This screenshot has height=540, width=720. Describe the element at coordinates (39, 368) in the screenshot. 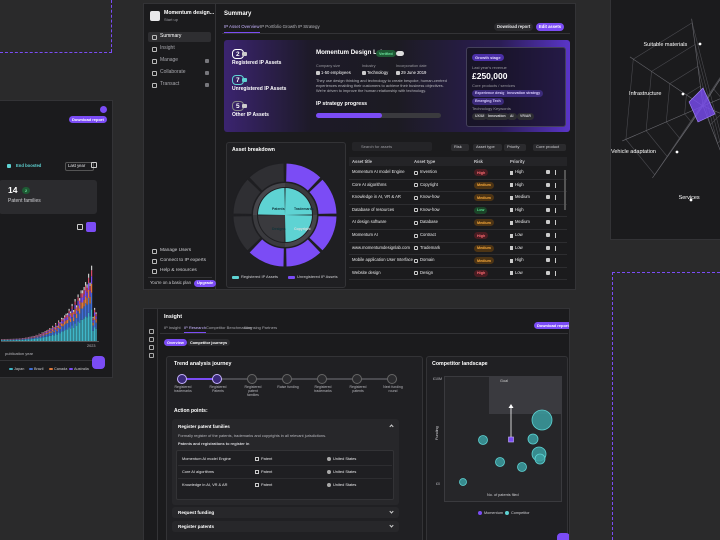

I see `legend-label: Brazil` at that location.